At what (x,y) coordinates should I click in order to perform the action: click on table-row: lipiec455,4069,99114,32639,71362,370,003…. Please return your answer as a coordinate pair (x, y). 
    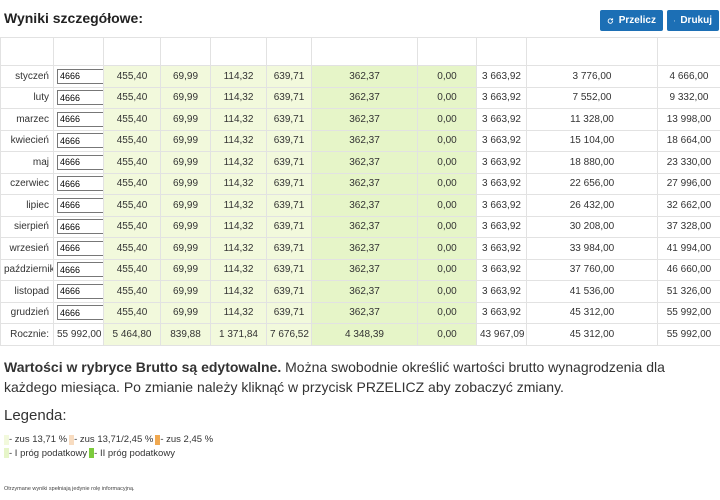
    Looking at the image, I should click on (360, 205).